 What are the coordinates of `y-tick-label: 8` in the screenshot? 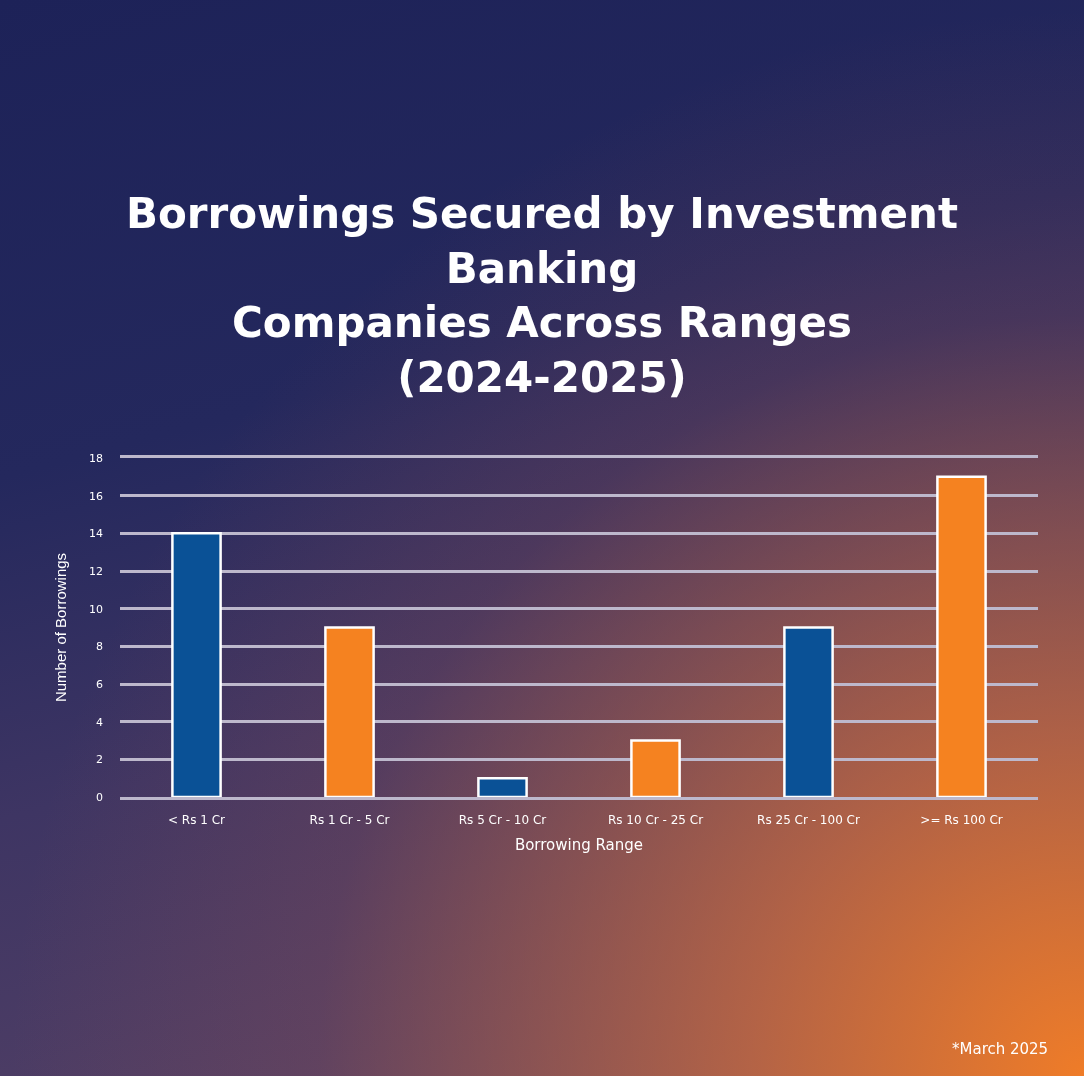 It's located at (99, 647).